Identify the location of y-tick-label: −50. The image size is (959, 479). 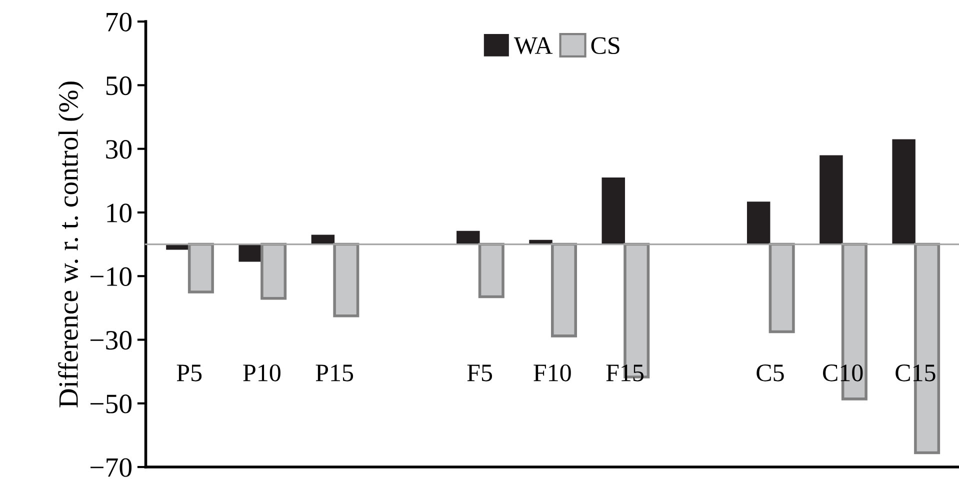
(111, 404).